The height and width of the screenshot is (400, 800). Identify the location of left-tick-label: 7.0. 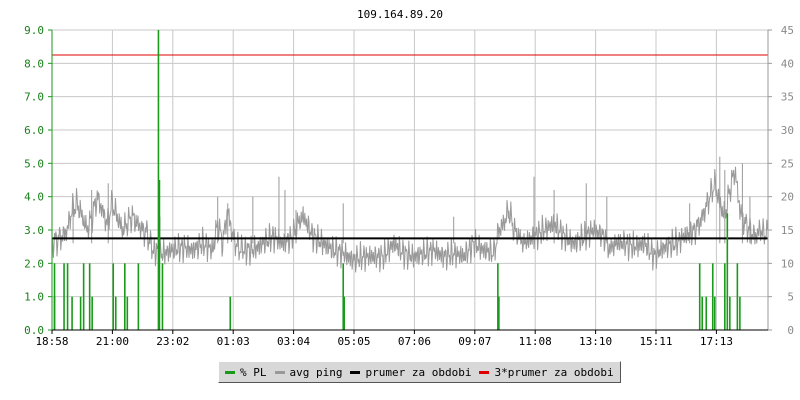
(34, 97).